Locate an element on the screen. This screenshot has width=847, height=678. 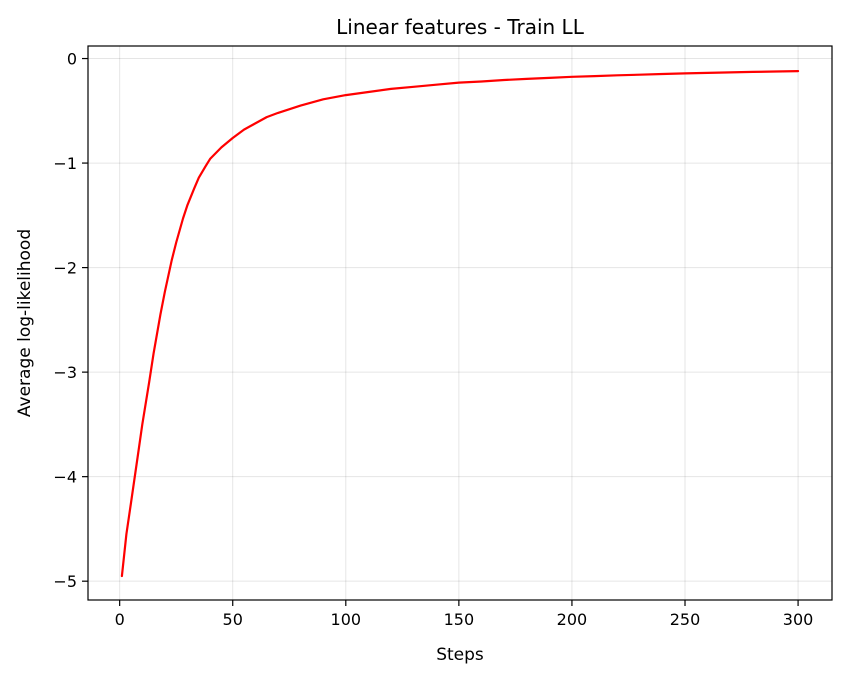
x-tick-label: 0 is located at coordinates (120, 619).